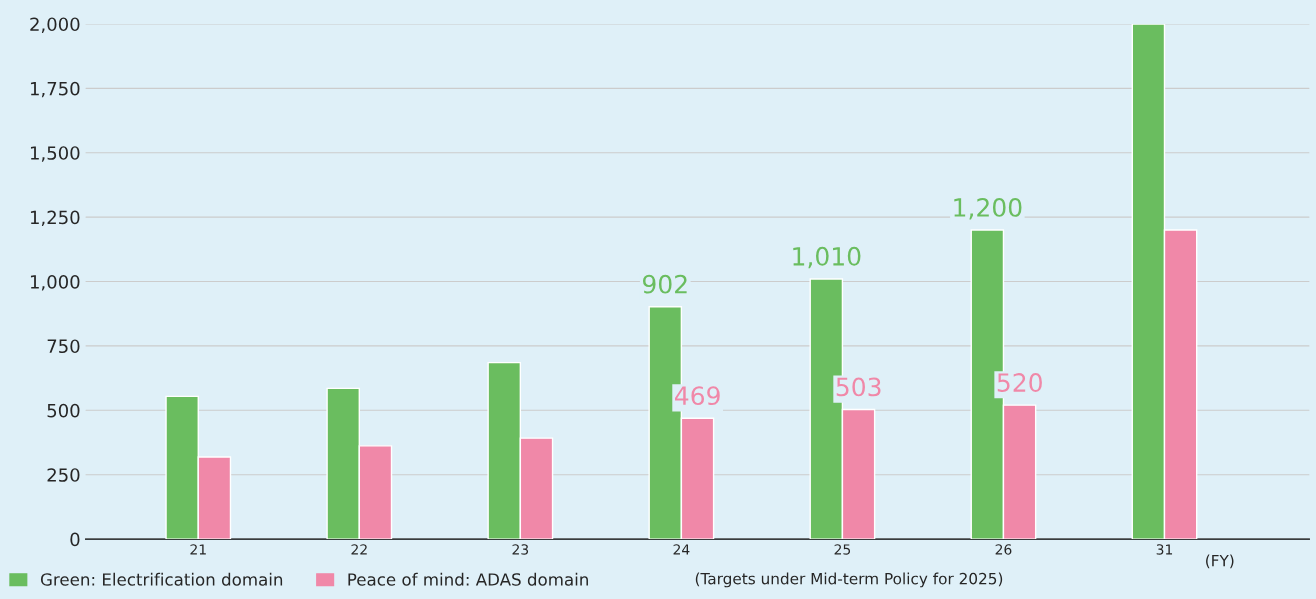  I want to click on y-tick-label: 1,250, so click(55, 218).